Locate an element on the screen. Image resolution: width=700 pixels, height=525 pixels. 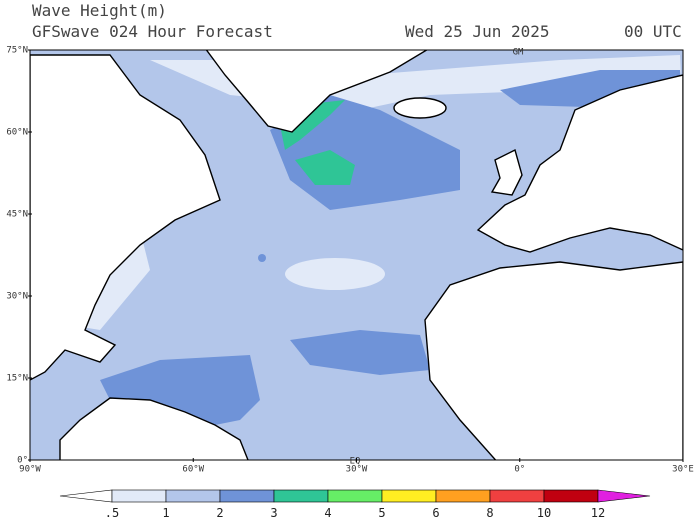
lon-label: 90°W is located at coordinates (30, 470).